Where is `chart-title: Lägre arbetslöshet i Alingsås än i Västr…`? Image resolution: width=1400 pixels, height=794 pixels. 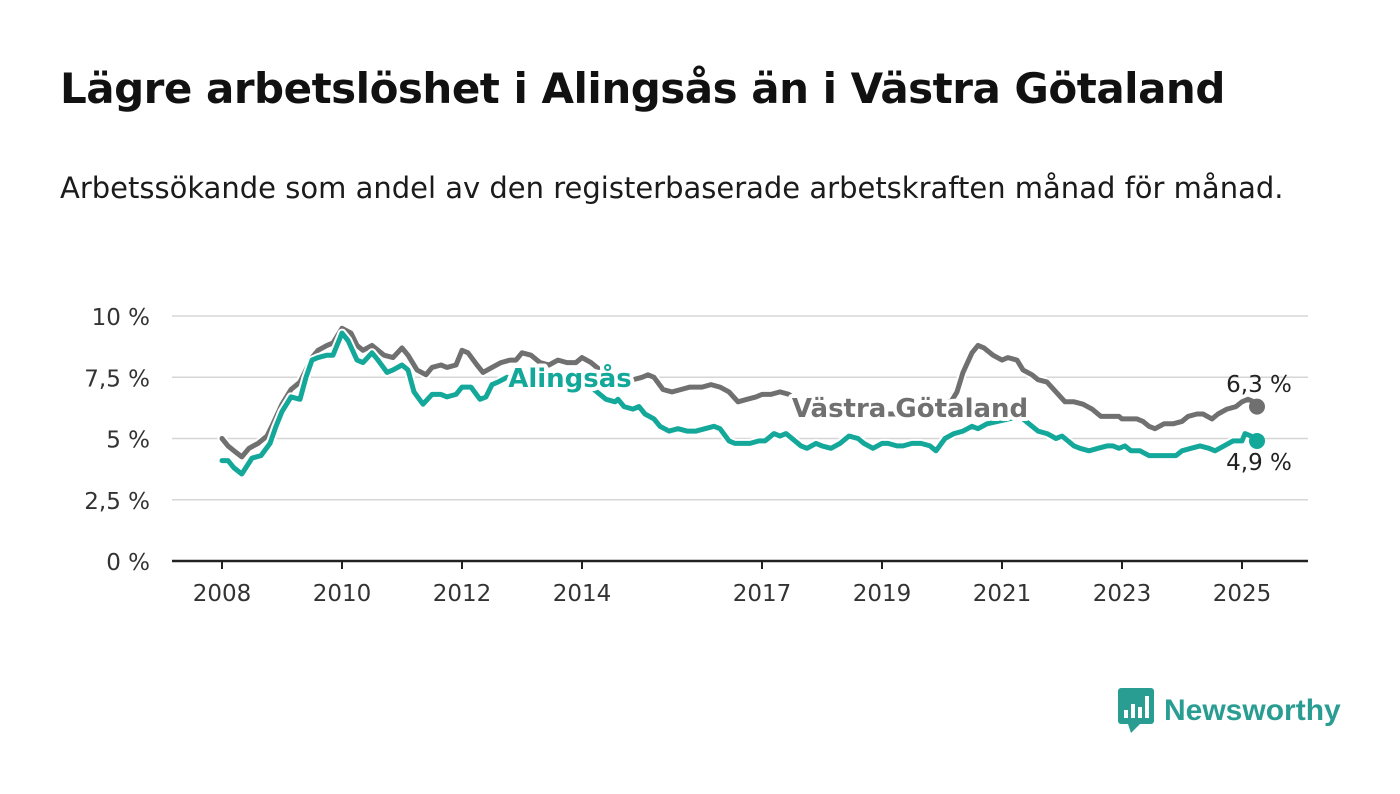
chart-title: Lägre arbetslöshet i Alingsås än i Västr… is located at coordinates (642, 88).